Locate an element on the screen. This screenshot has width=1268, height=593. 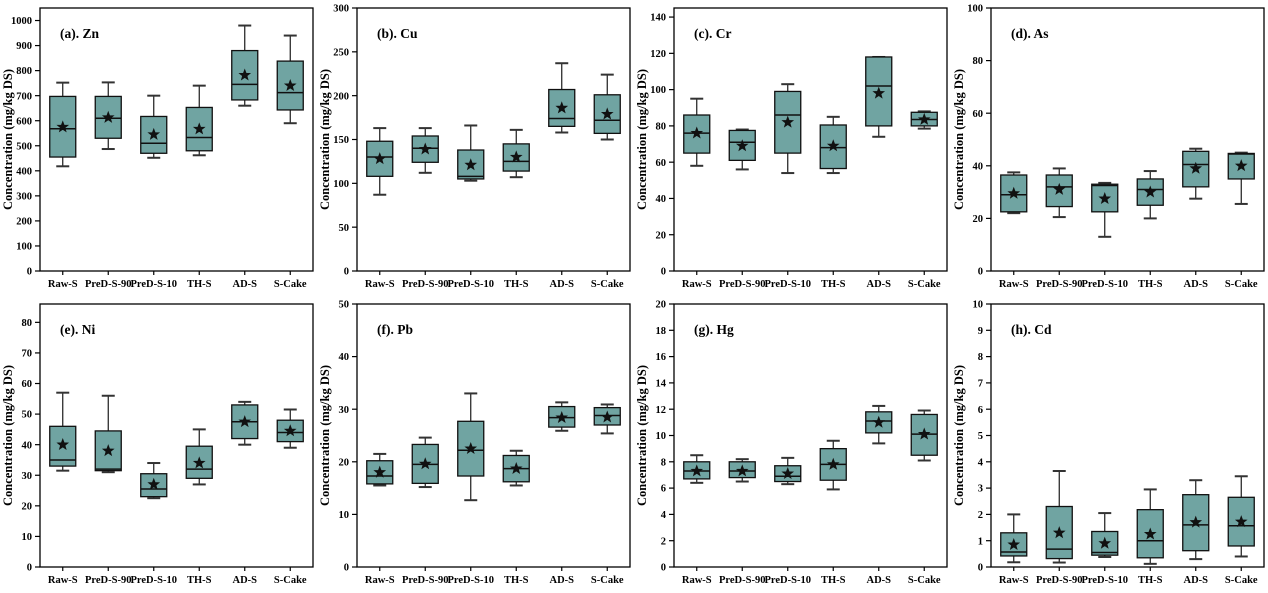
panel-label: (g). Hg is located at coordinates (714, 329).